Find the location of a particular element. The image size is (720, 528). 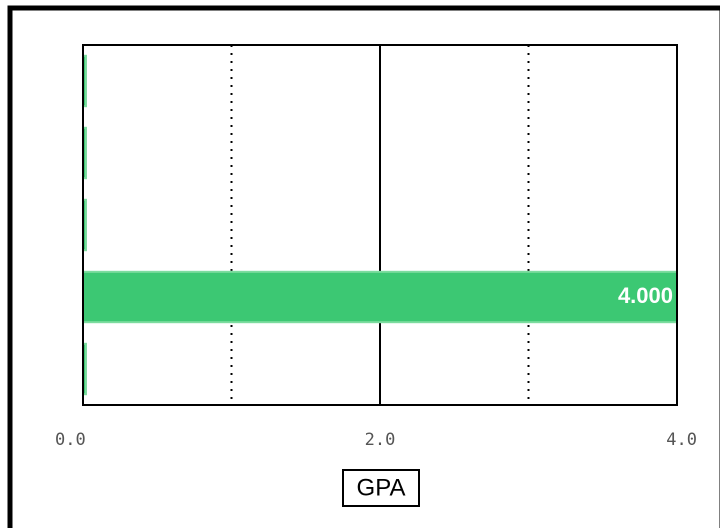

bar is located at coordinates (380, 297).